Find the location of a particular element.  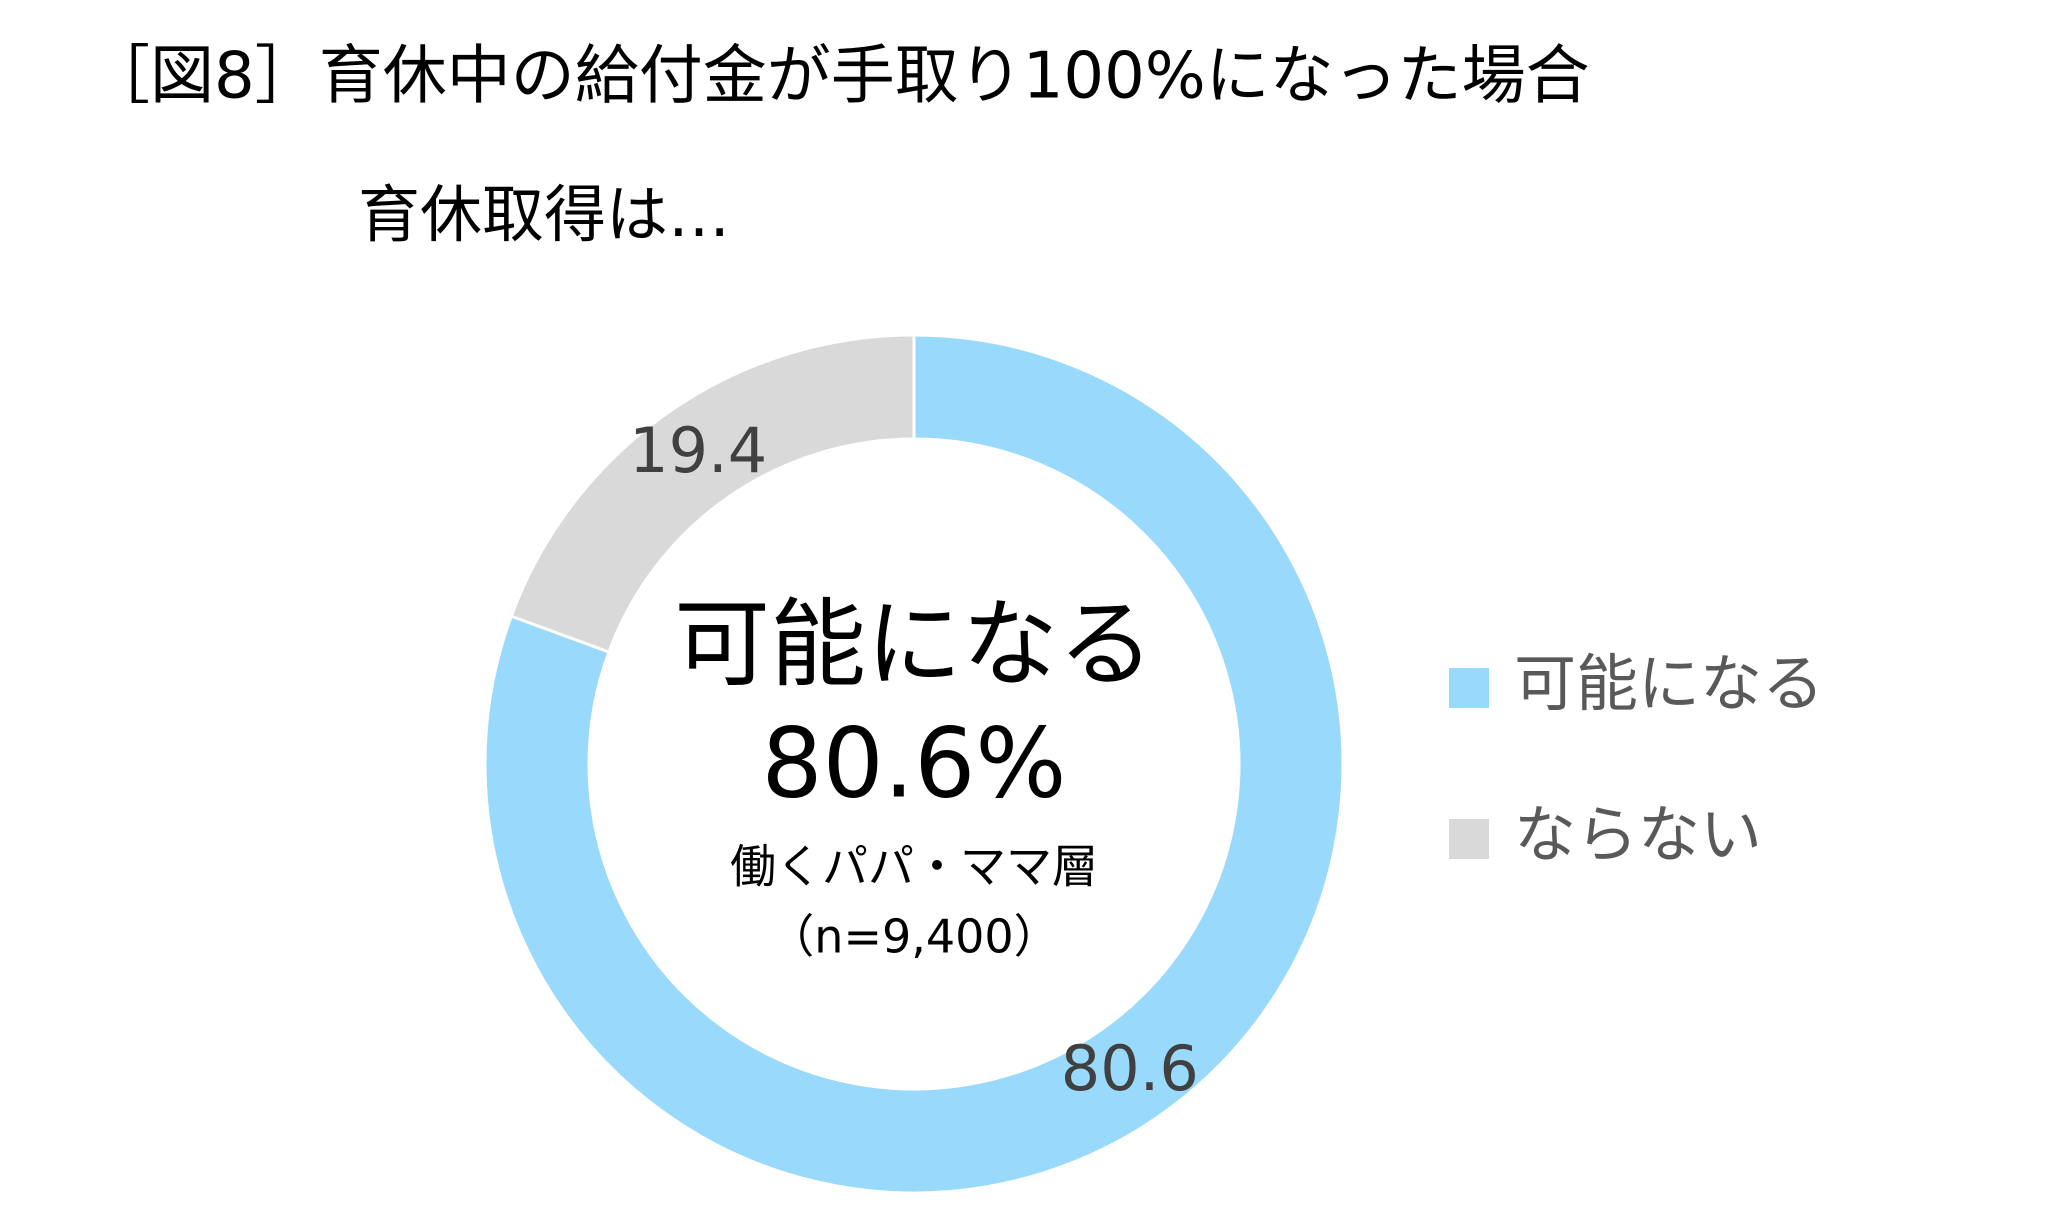

center-text: 働くパパ・ママ層 is located at coordinates (914, 867).